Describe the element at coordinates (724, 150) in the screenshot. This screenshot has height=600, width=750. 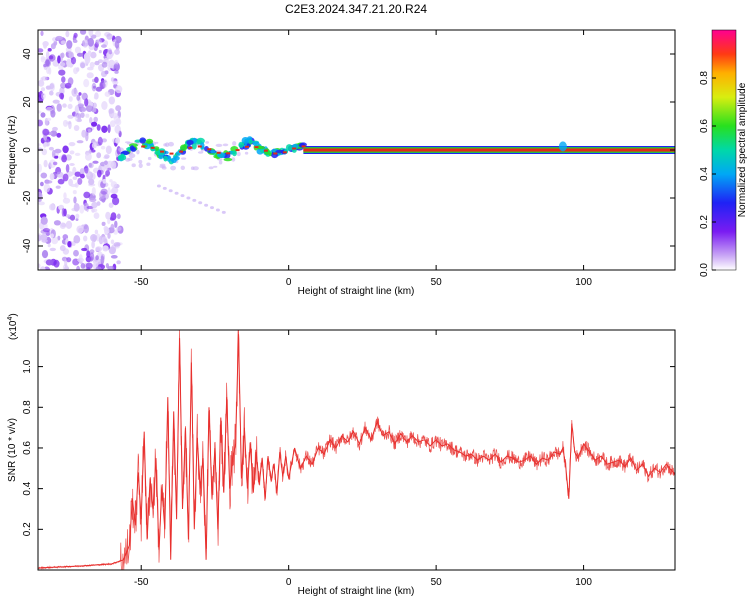
I see `colorbar-gradient` at that location.